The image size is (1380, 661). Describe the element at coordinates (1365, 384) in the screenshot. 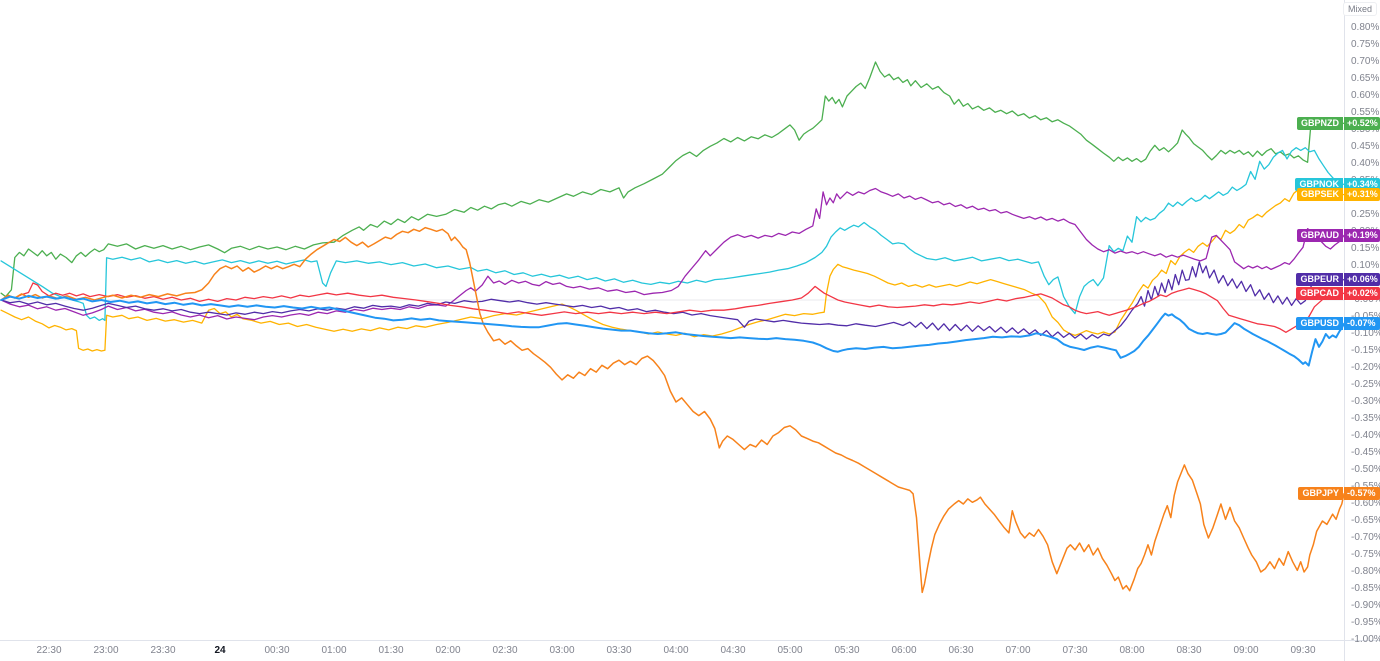

I see `price-axis-tick: -0.25%` at that location.